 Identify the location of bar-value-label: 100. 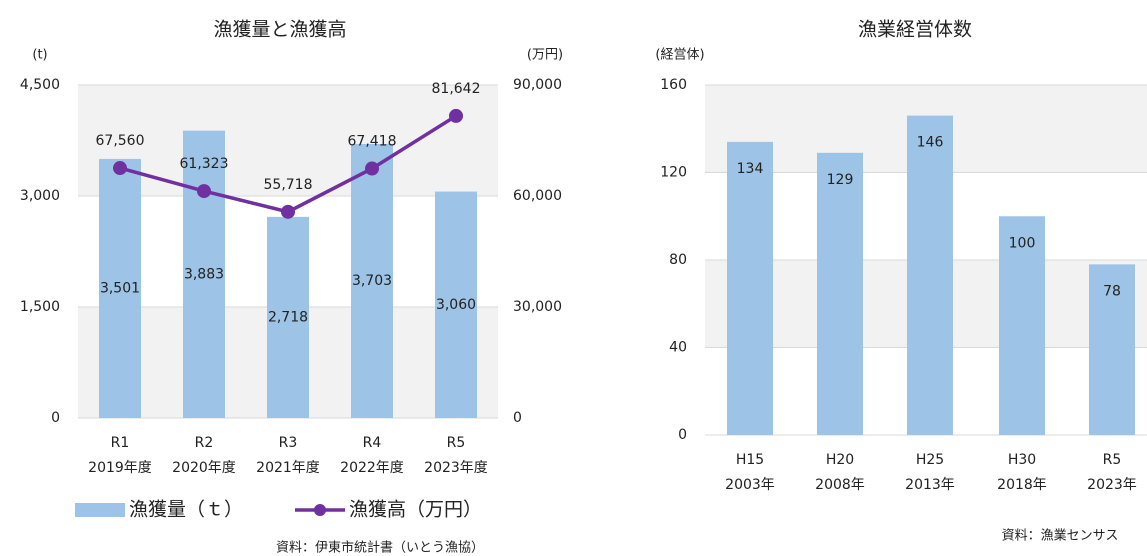
(1022, 243).